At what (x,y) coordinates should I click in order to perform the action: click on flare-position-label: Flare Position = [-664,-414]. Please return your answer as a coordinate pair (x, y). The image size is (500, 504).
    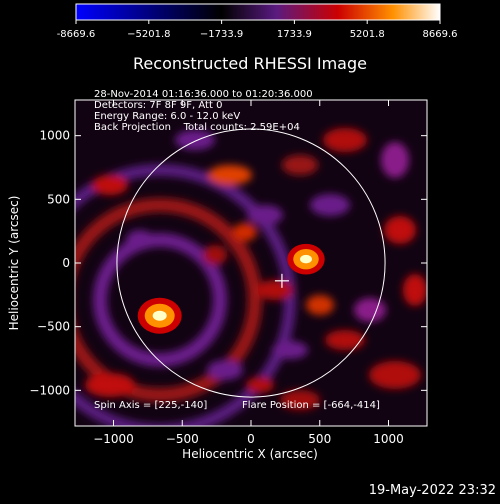
    Looking at the image, I should click on (311, 405).